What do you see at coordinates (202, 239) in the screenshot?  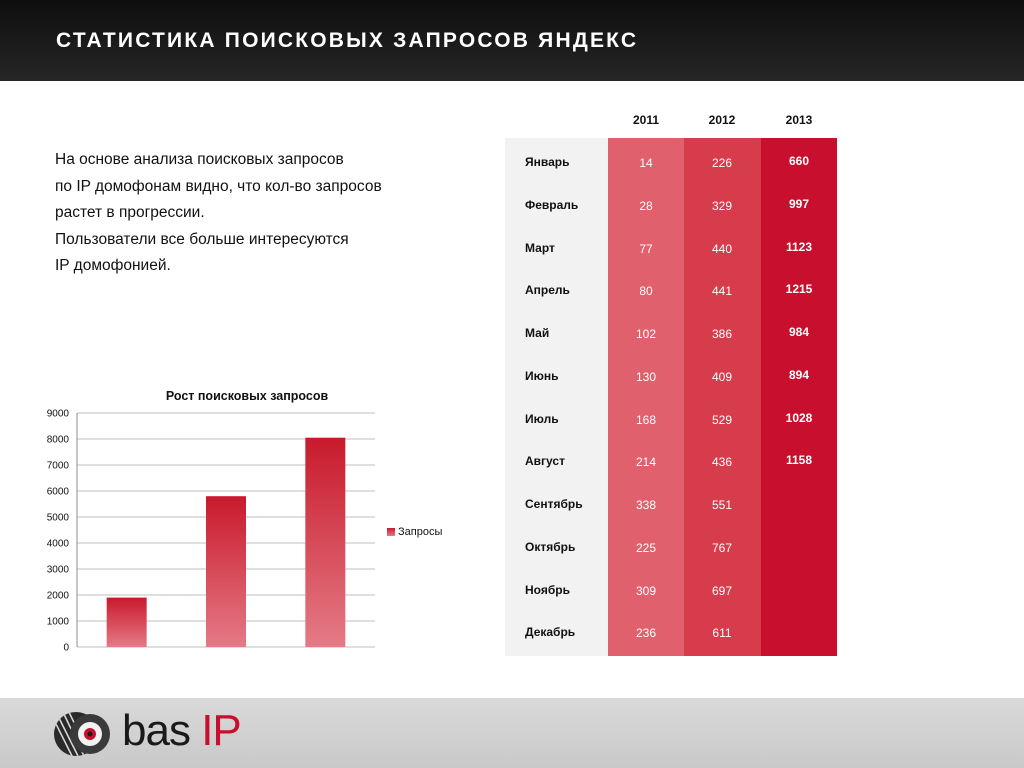 I see `intro-line: Пользователи все больше интересуются` at bounding box center [202, 239].